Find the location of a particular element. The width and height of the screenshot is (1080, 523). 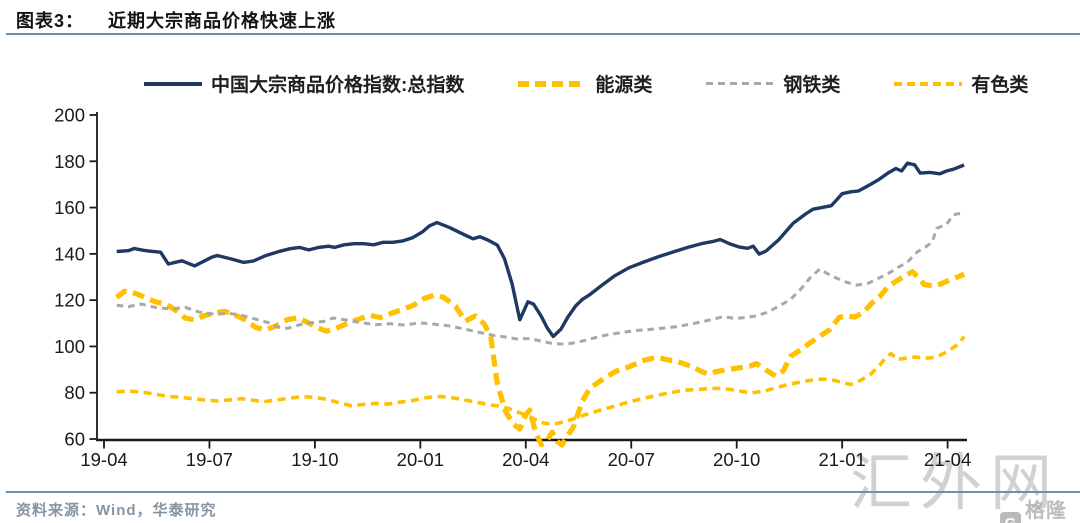

y-axis-label: 80 is located at coordinates (74, 392).